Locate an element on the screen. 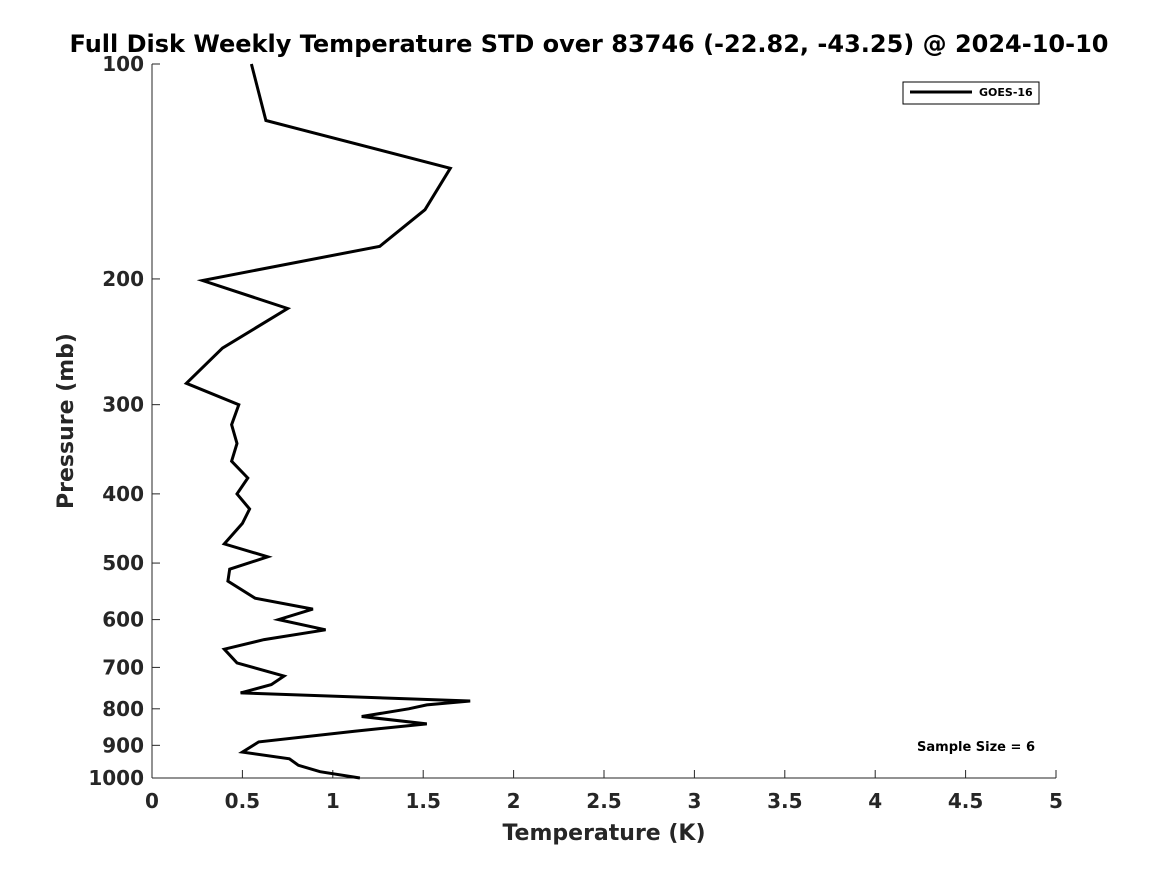  y-tick-label: 400 is located at coordinates (123, 494).